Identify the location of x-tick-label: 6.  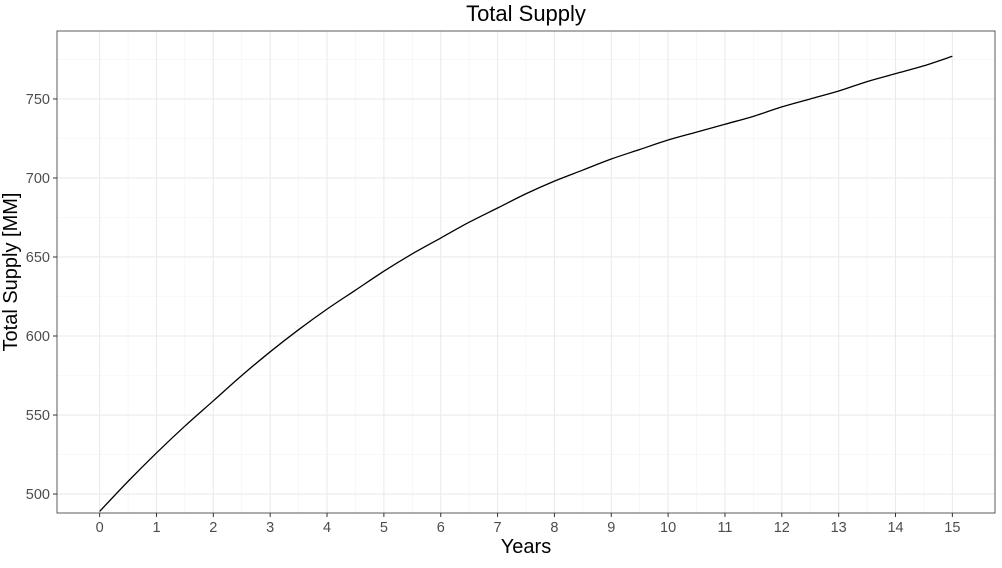
(441, 528).